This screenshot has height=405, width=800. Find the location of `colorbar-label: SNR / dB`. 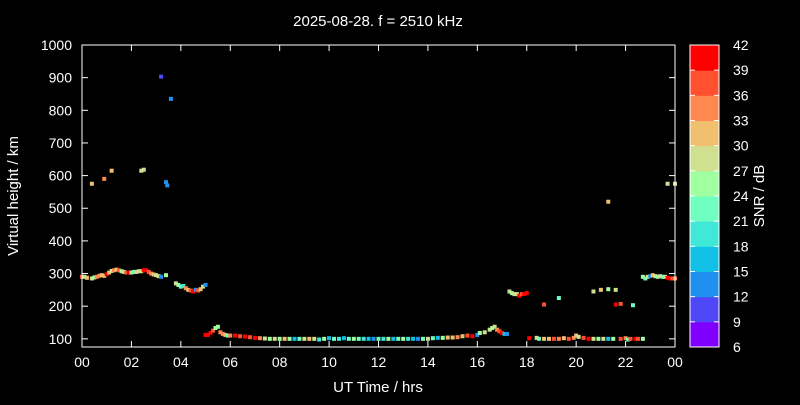

colorbar-label: SNR / dB is located at coordinates (759, 196).